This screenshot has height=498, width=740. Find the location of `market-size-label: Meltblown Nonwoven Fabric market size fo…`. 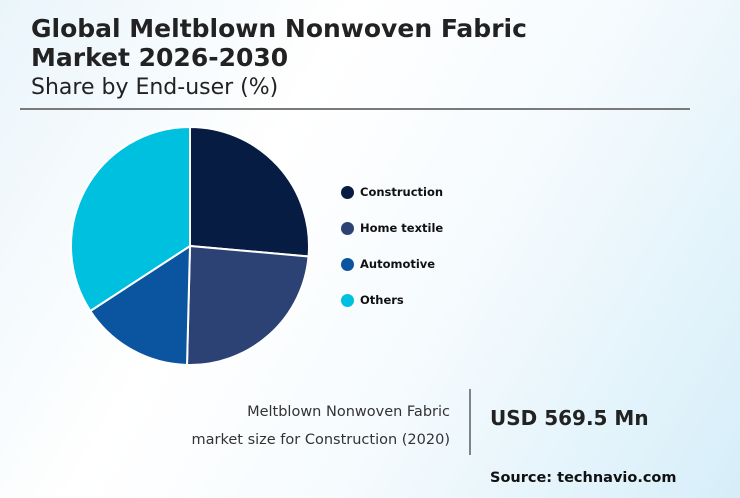

market-size-label: Meltblown Nonwoven Fabric market size fo… is located at coordinates (321, 426).